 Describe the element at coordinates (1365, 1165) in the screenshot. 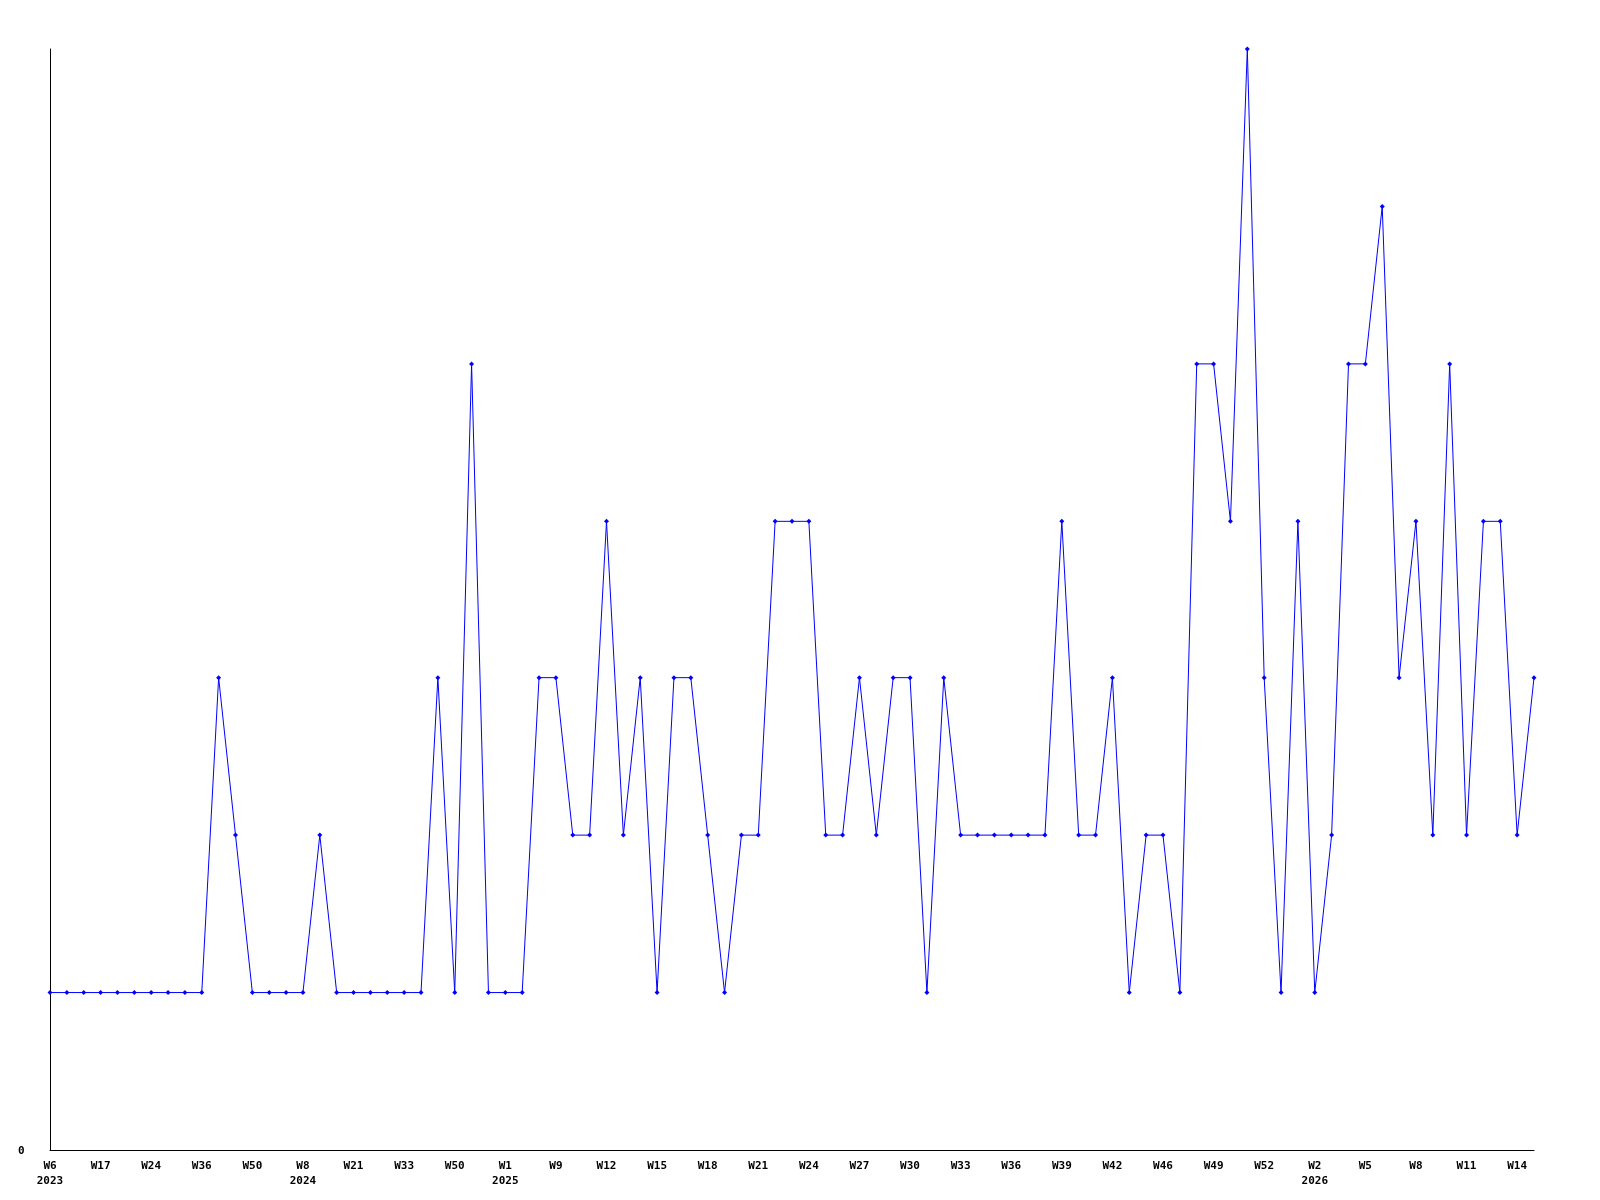

I see `x-tick-label: W5` at that location.